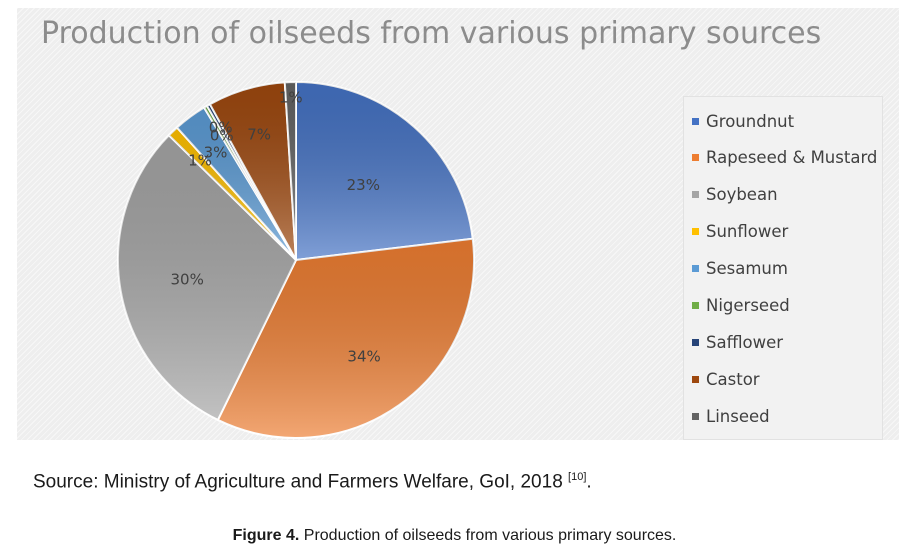 Image resolution: width=909 pixels, height=556 pixels. I want to click on legend-label: Groundnut, so click(750, 121).